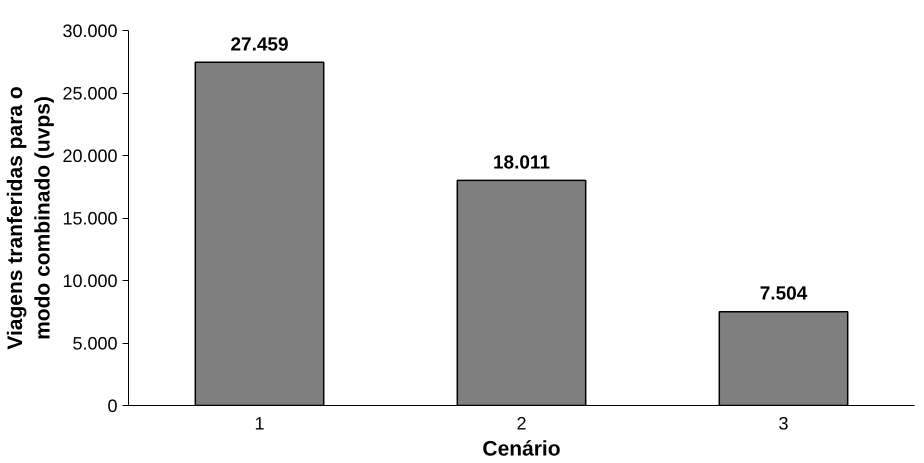 This screenshot has height=463, width=924. Describe the element at coordinates (90, 218) in the screenshot. I see `y-tick-label: 15.000` at that location.